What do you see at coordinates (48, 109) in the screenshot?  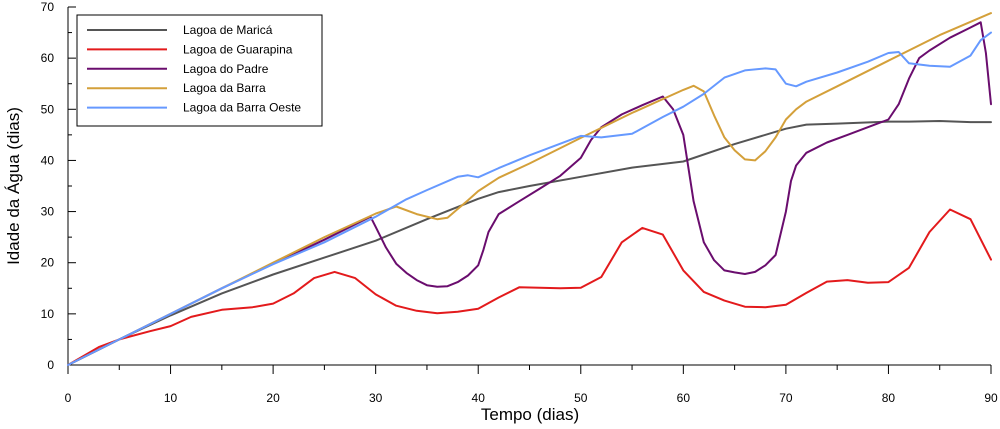 I see `y-tick-label: 50` at bounding box center [48, 109].